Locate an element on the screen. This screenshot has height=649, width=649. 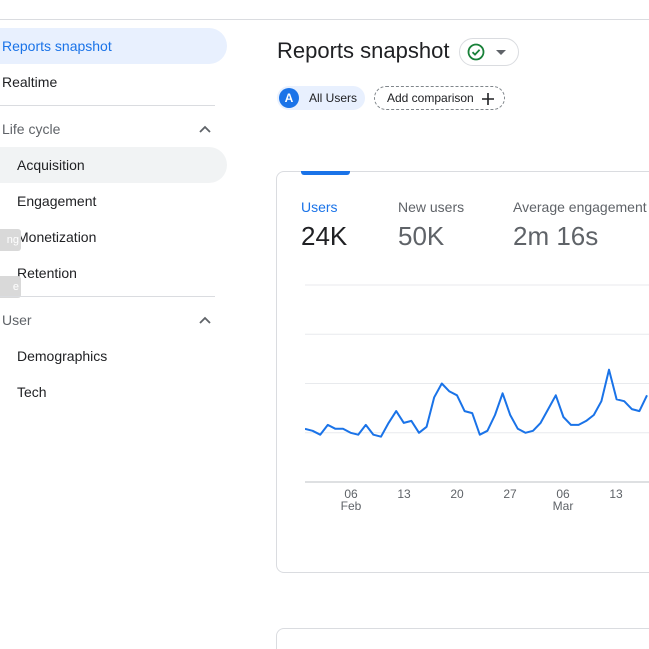
x-tick-month-label: Feb is located at coordinates (351, 506).